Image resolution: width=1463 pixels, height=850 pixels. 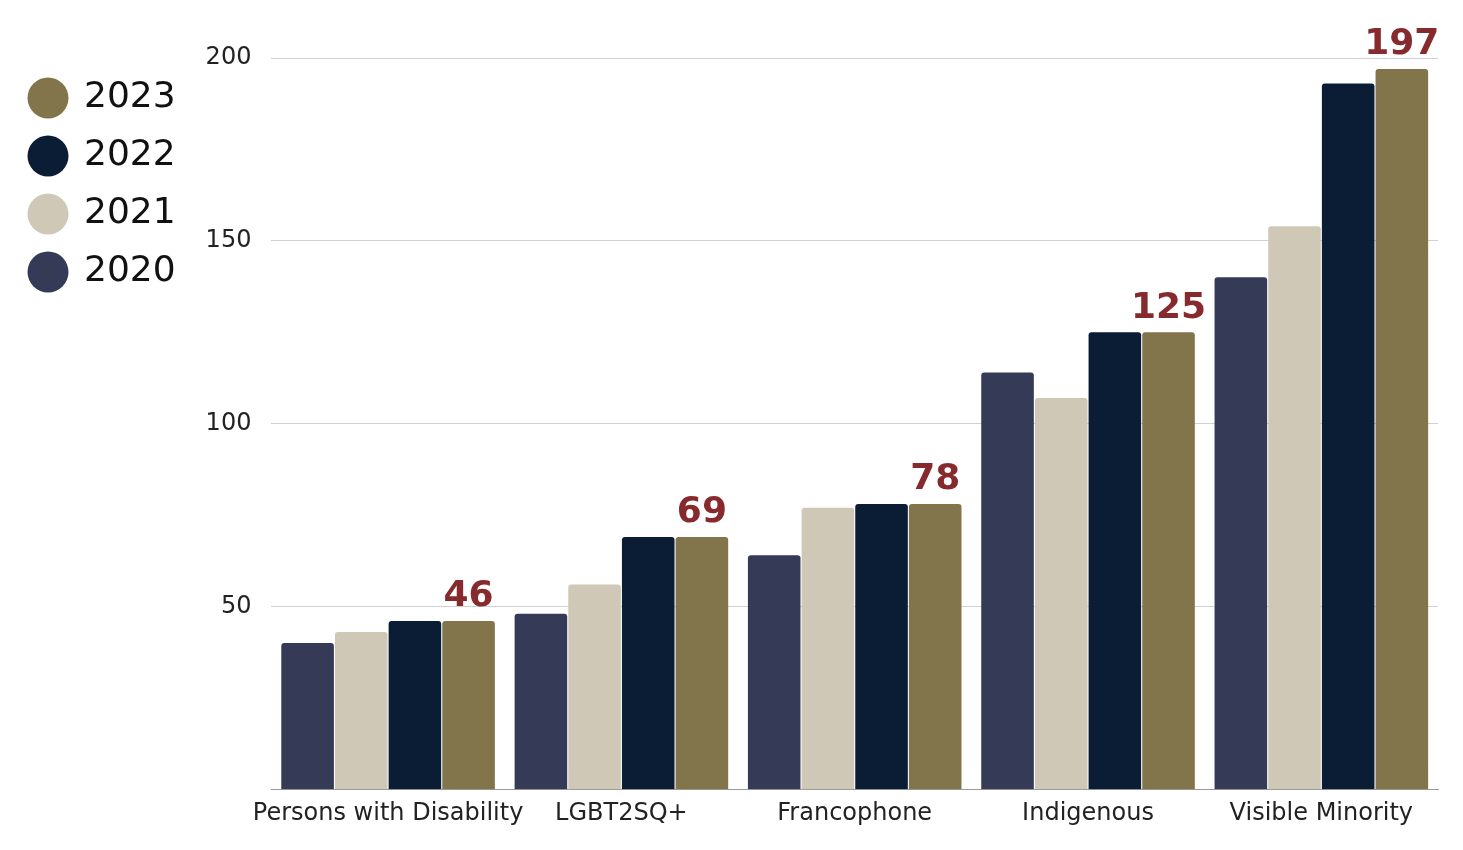 What do you see at coordinates (935, 477) in the screenshot?
I see `data-label: 78` at bounding box center [935, 477].